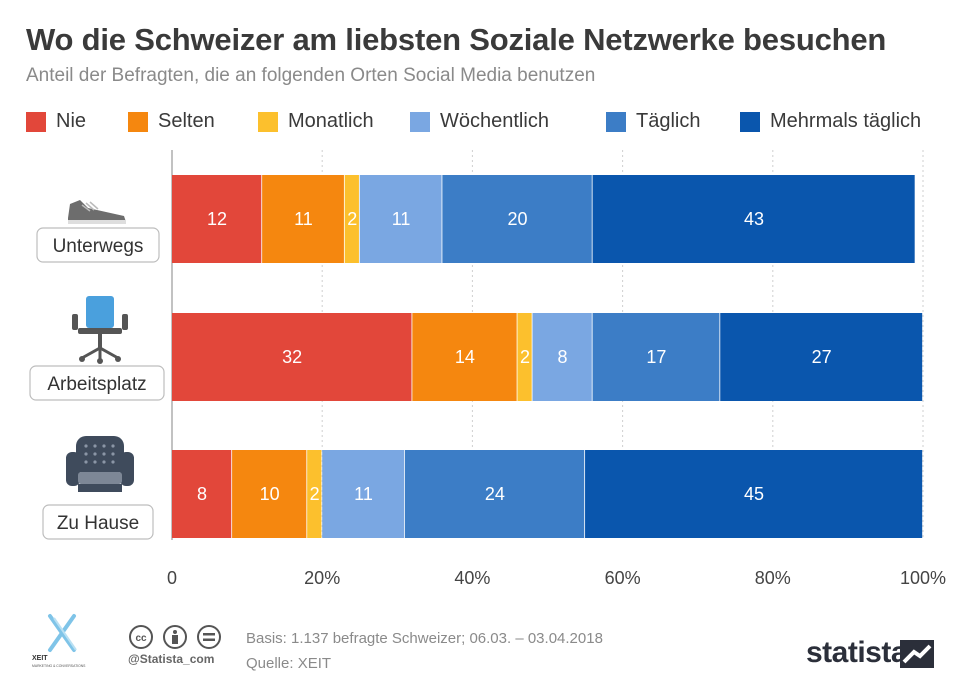  What do you see at coordinates (322, 578) in the screenshot?
I see `x-tick-label: 20%` at bounding box center [322, 578].